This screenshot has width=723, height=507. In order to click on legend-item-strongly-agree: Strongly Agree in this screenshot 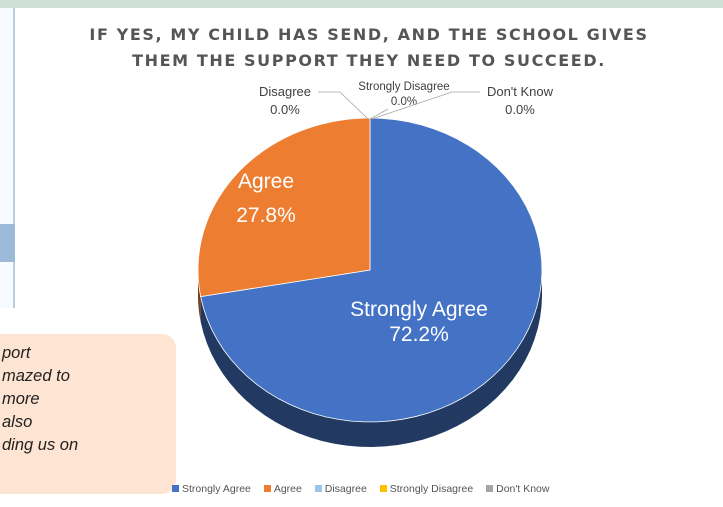, I will do `click(211, 489)`.